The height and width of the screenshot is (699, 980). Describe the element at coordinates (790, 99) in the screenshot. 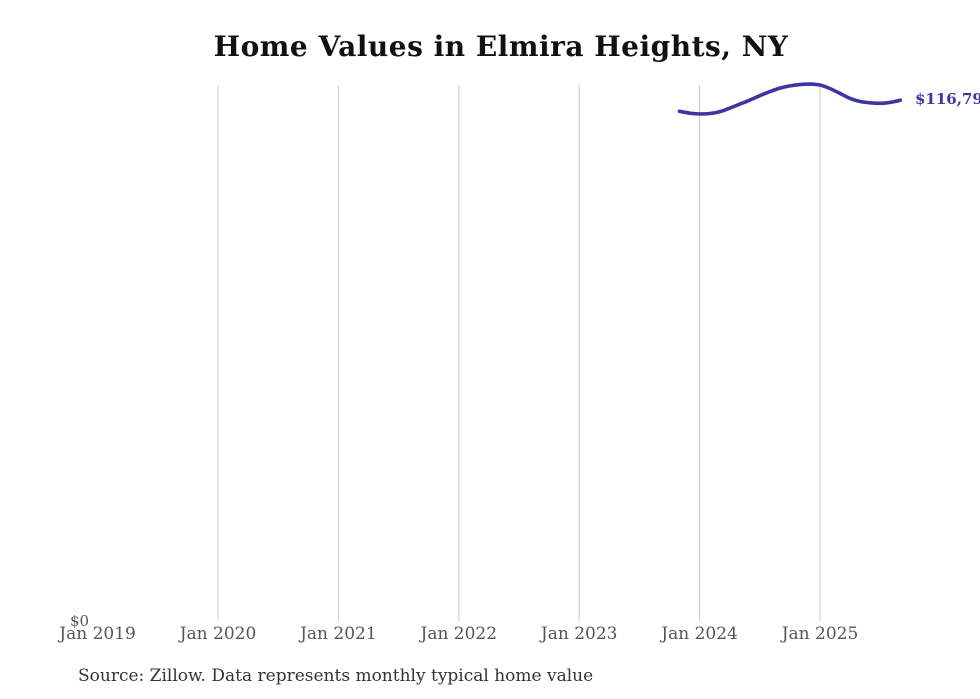

I see `home-value-line` at that location.